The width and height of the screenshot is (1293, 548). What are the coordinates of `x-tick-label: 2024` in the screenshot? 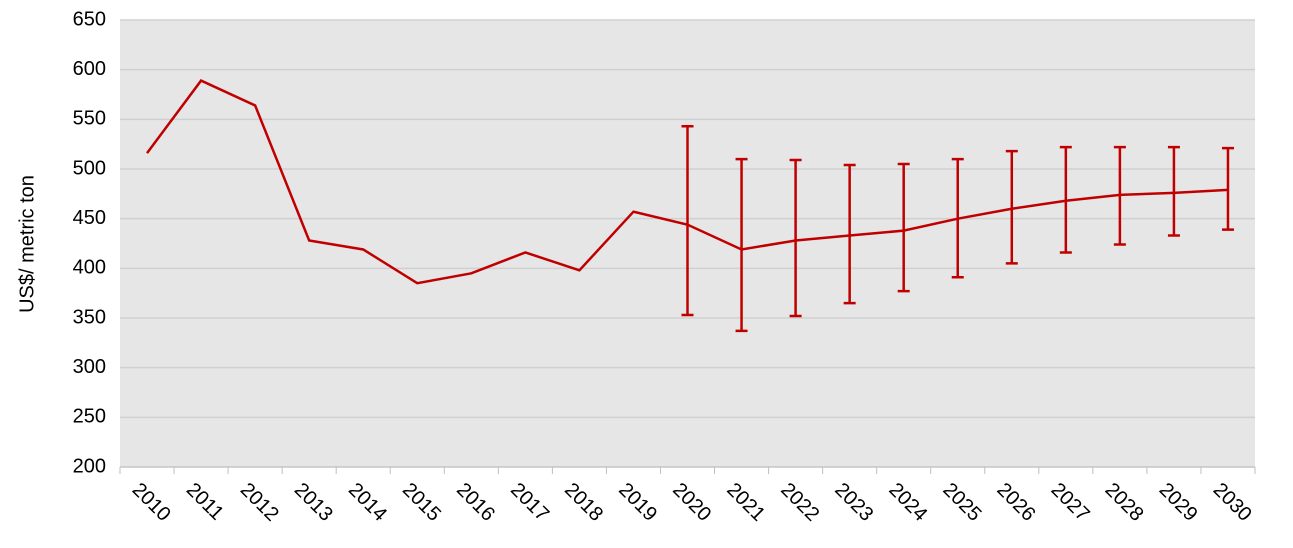 It's located at (907, 502).